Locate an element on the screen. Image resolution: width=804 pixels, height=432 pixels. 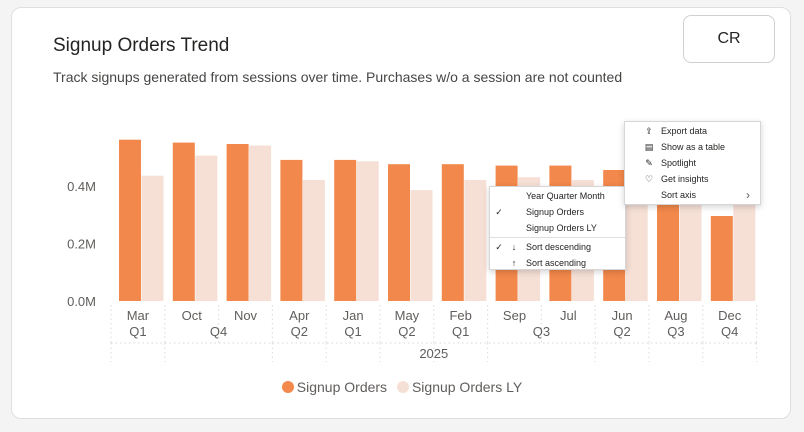
sort-ascending-icon: ↑ is located at coordinates (514, 263).